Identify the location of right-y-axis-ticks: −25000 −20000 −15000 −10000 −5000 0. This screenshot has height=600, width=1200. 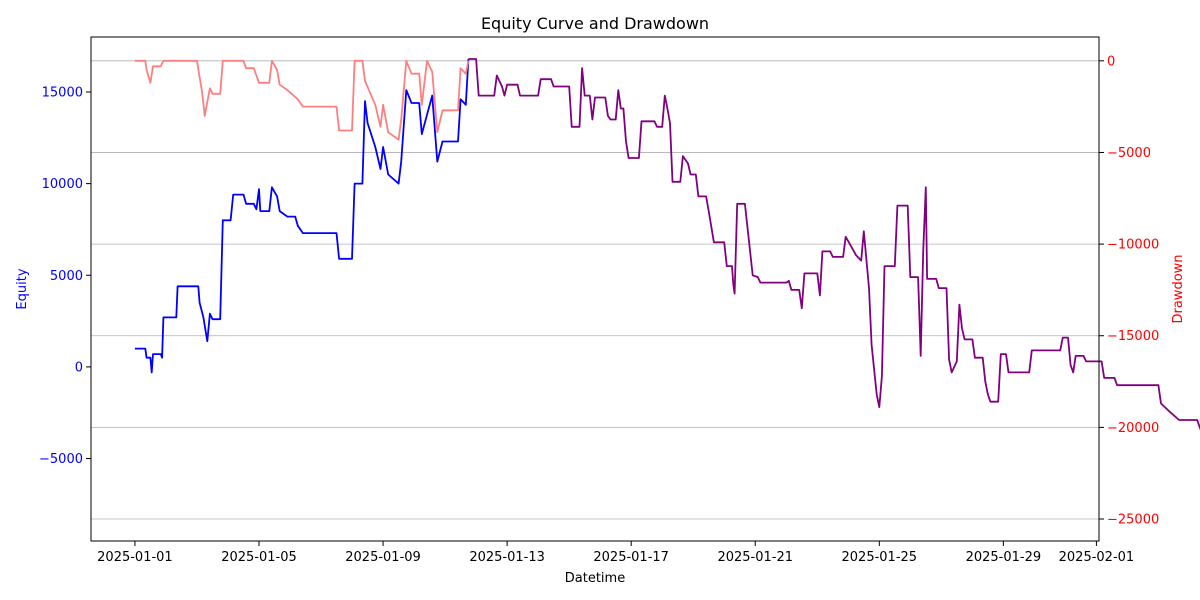
(1129, 291).